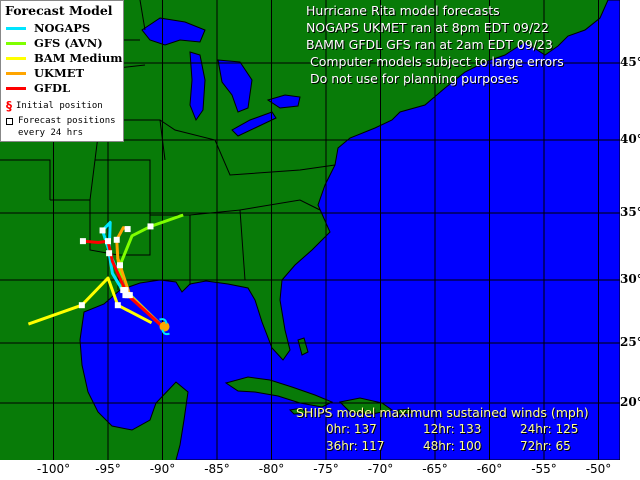 Image resolution: width=640 pixels, height=480 pixels. Describe the element at coordinates (235, 86) in the screenshot. I see `lake-huron` at that location.